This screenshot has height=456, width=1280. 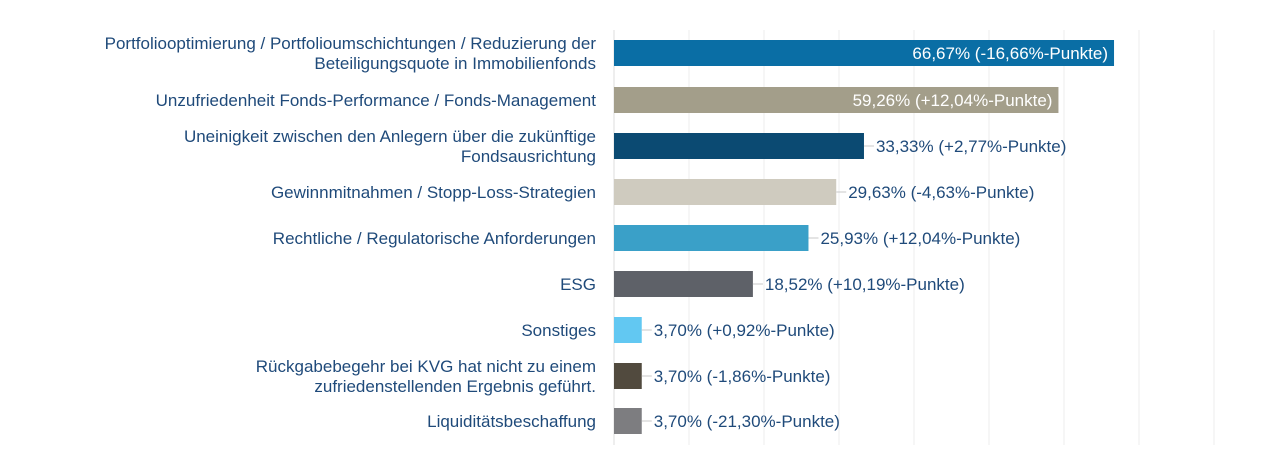 I want to click on category-label: Gewinnmitnahmen / Stopp-Loss-Strategien, so click(x=433, y=192).